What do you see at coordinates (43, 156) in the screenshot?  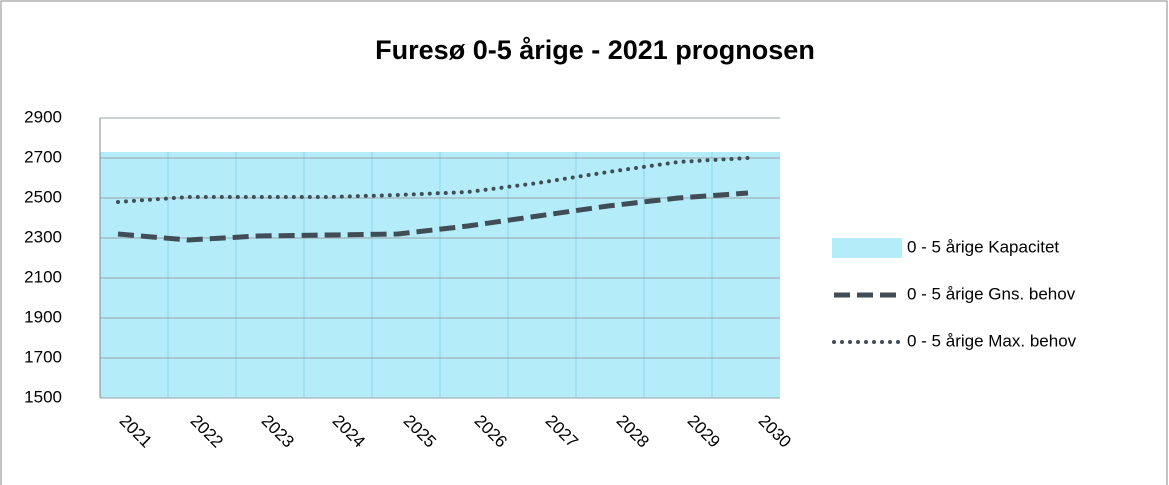 I see `y-tick-label: 2700` at bounding box center [43, 156].